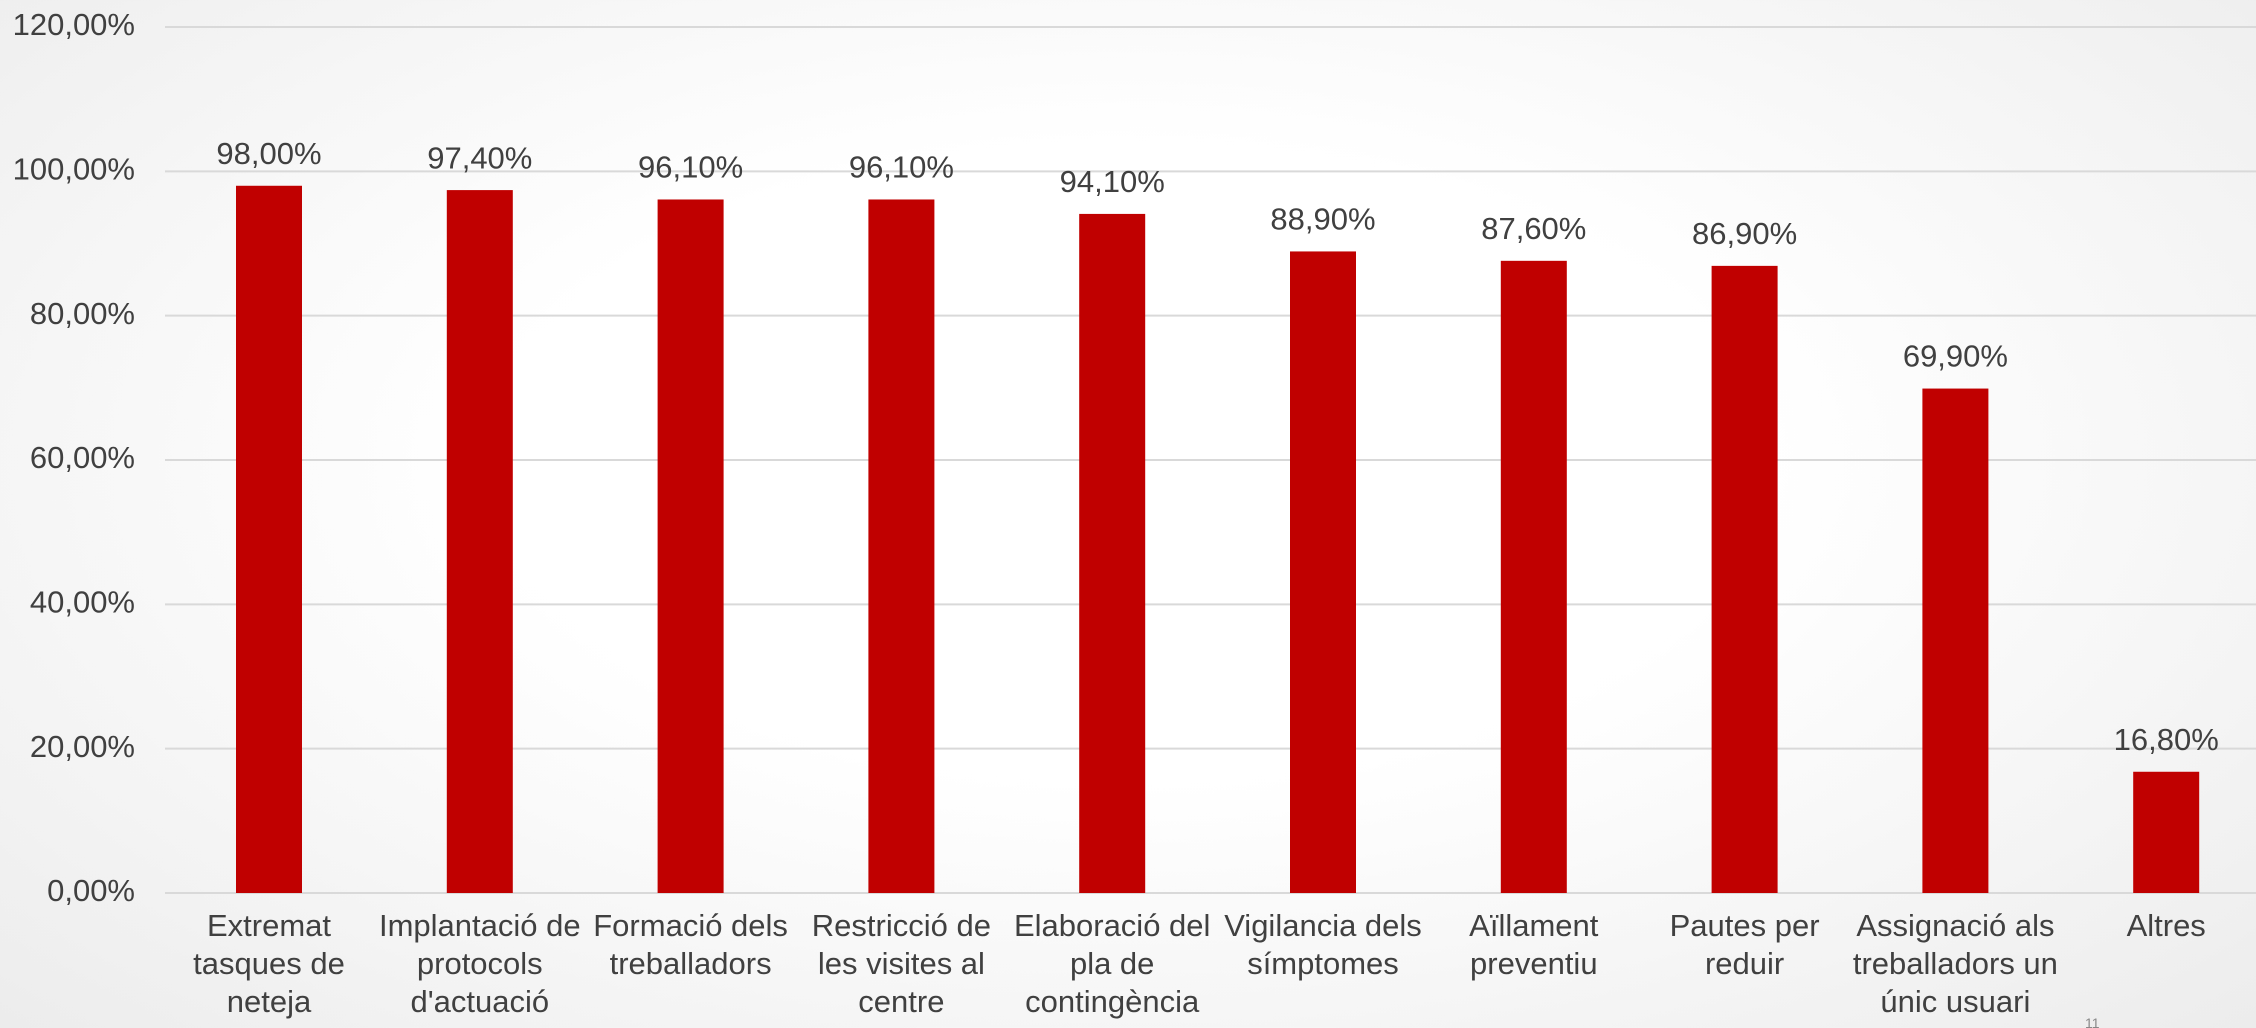  What do you see at coordinates (690, 944) in the screenshot?
I see `x-tick-label: Formació dels treballadors` at bounding box center [690, 944].